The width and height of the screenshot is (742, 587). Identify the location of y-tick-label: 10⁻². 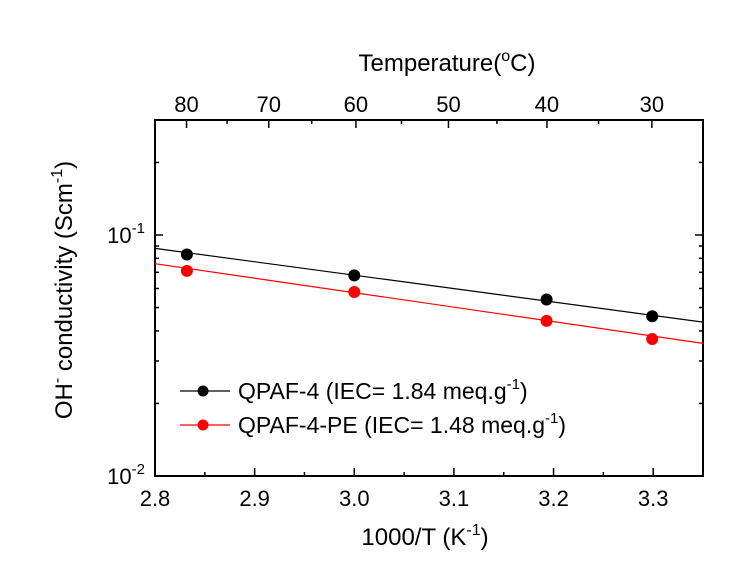
(126, 475).